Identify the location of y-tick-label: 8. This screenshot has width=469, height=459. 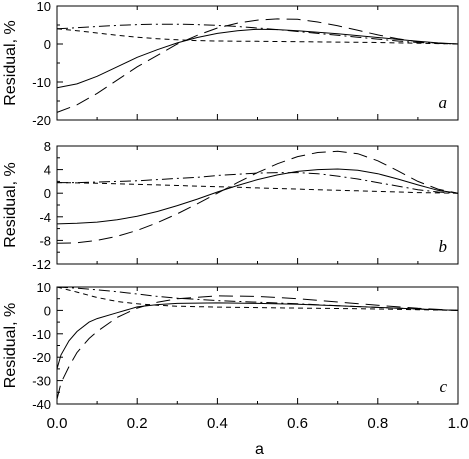
(47, 146).